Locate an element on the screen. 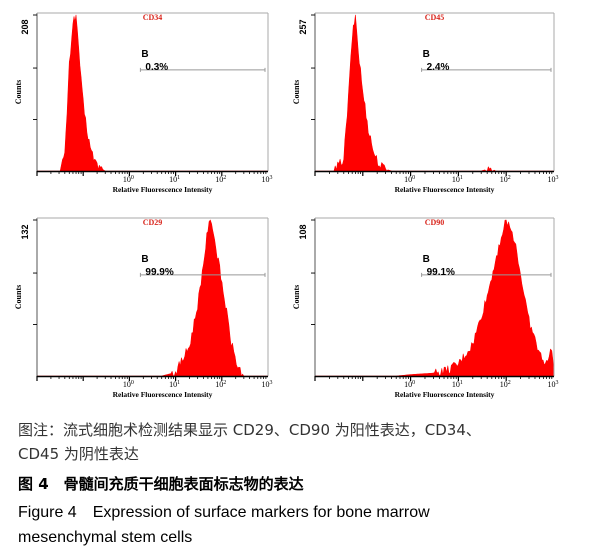 The width and height of the screenshot is (595, 556). figure-note-line-1: 图注：流式细胞术检测结果显示 CD29、CD90 为阳性表达，CD34、 is located at coordinates (249, 430).